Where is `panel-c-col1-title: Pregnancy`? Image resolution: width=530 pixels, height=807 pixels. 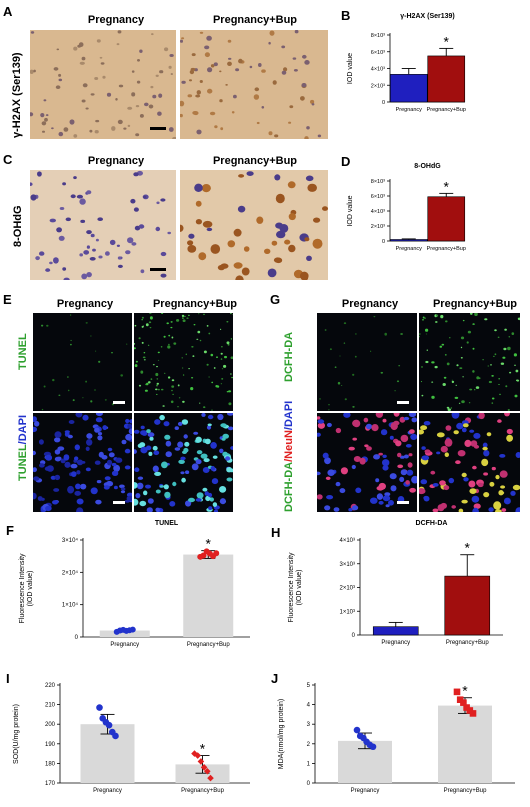 panel-c-col1-title: Pregnancy is located at coordinates (116, 161).